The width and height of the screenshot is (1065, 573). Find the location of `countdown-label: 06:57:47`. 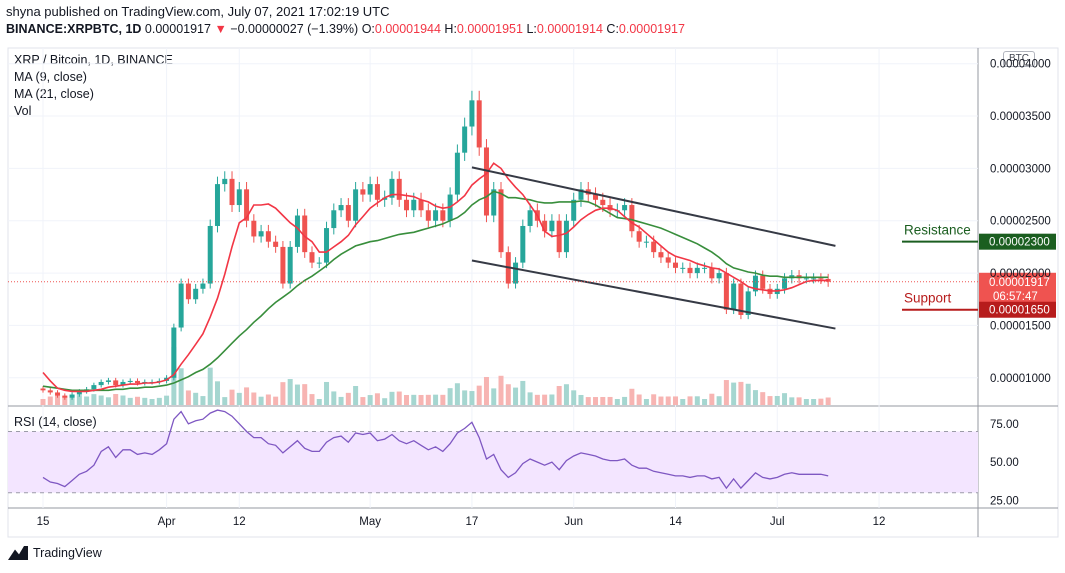

countdown-label: 06:57:47 is located at coordinates (1015, 297).